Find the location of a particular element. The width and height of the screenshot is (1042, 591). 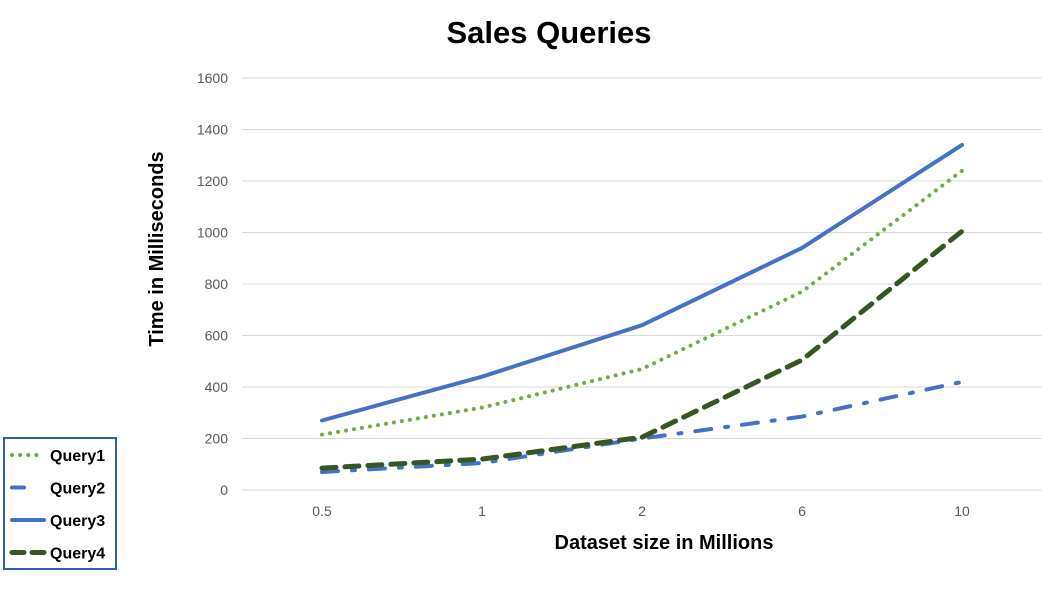

legend-box is located at coordinates (60, 503).